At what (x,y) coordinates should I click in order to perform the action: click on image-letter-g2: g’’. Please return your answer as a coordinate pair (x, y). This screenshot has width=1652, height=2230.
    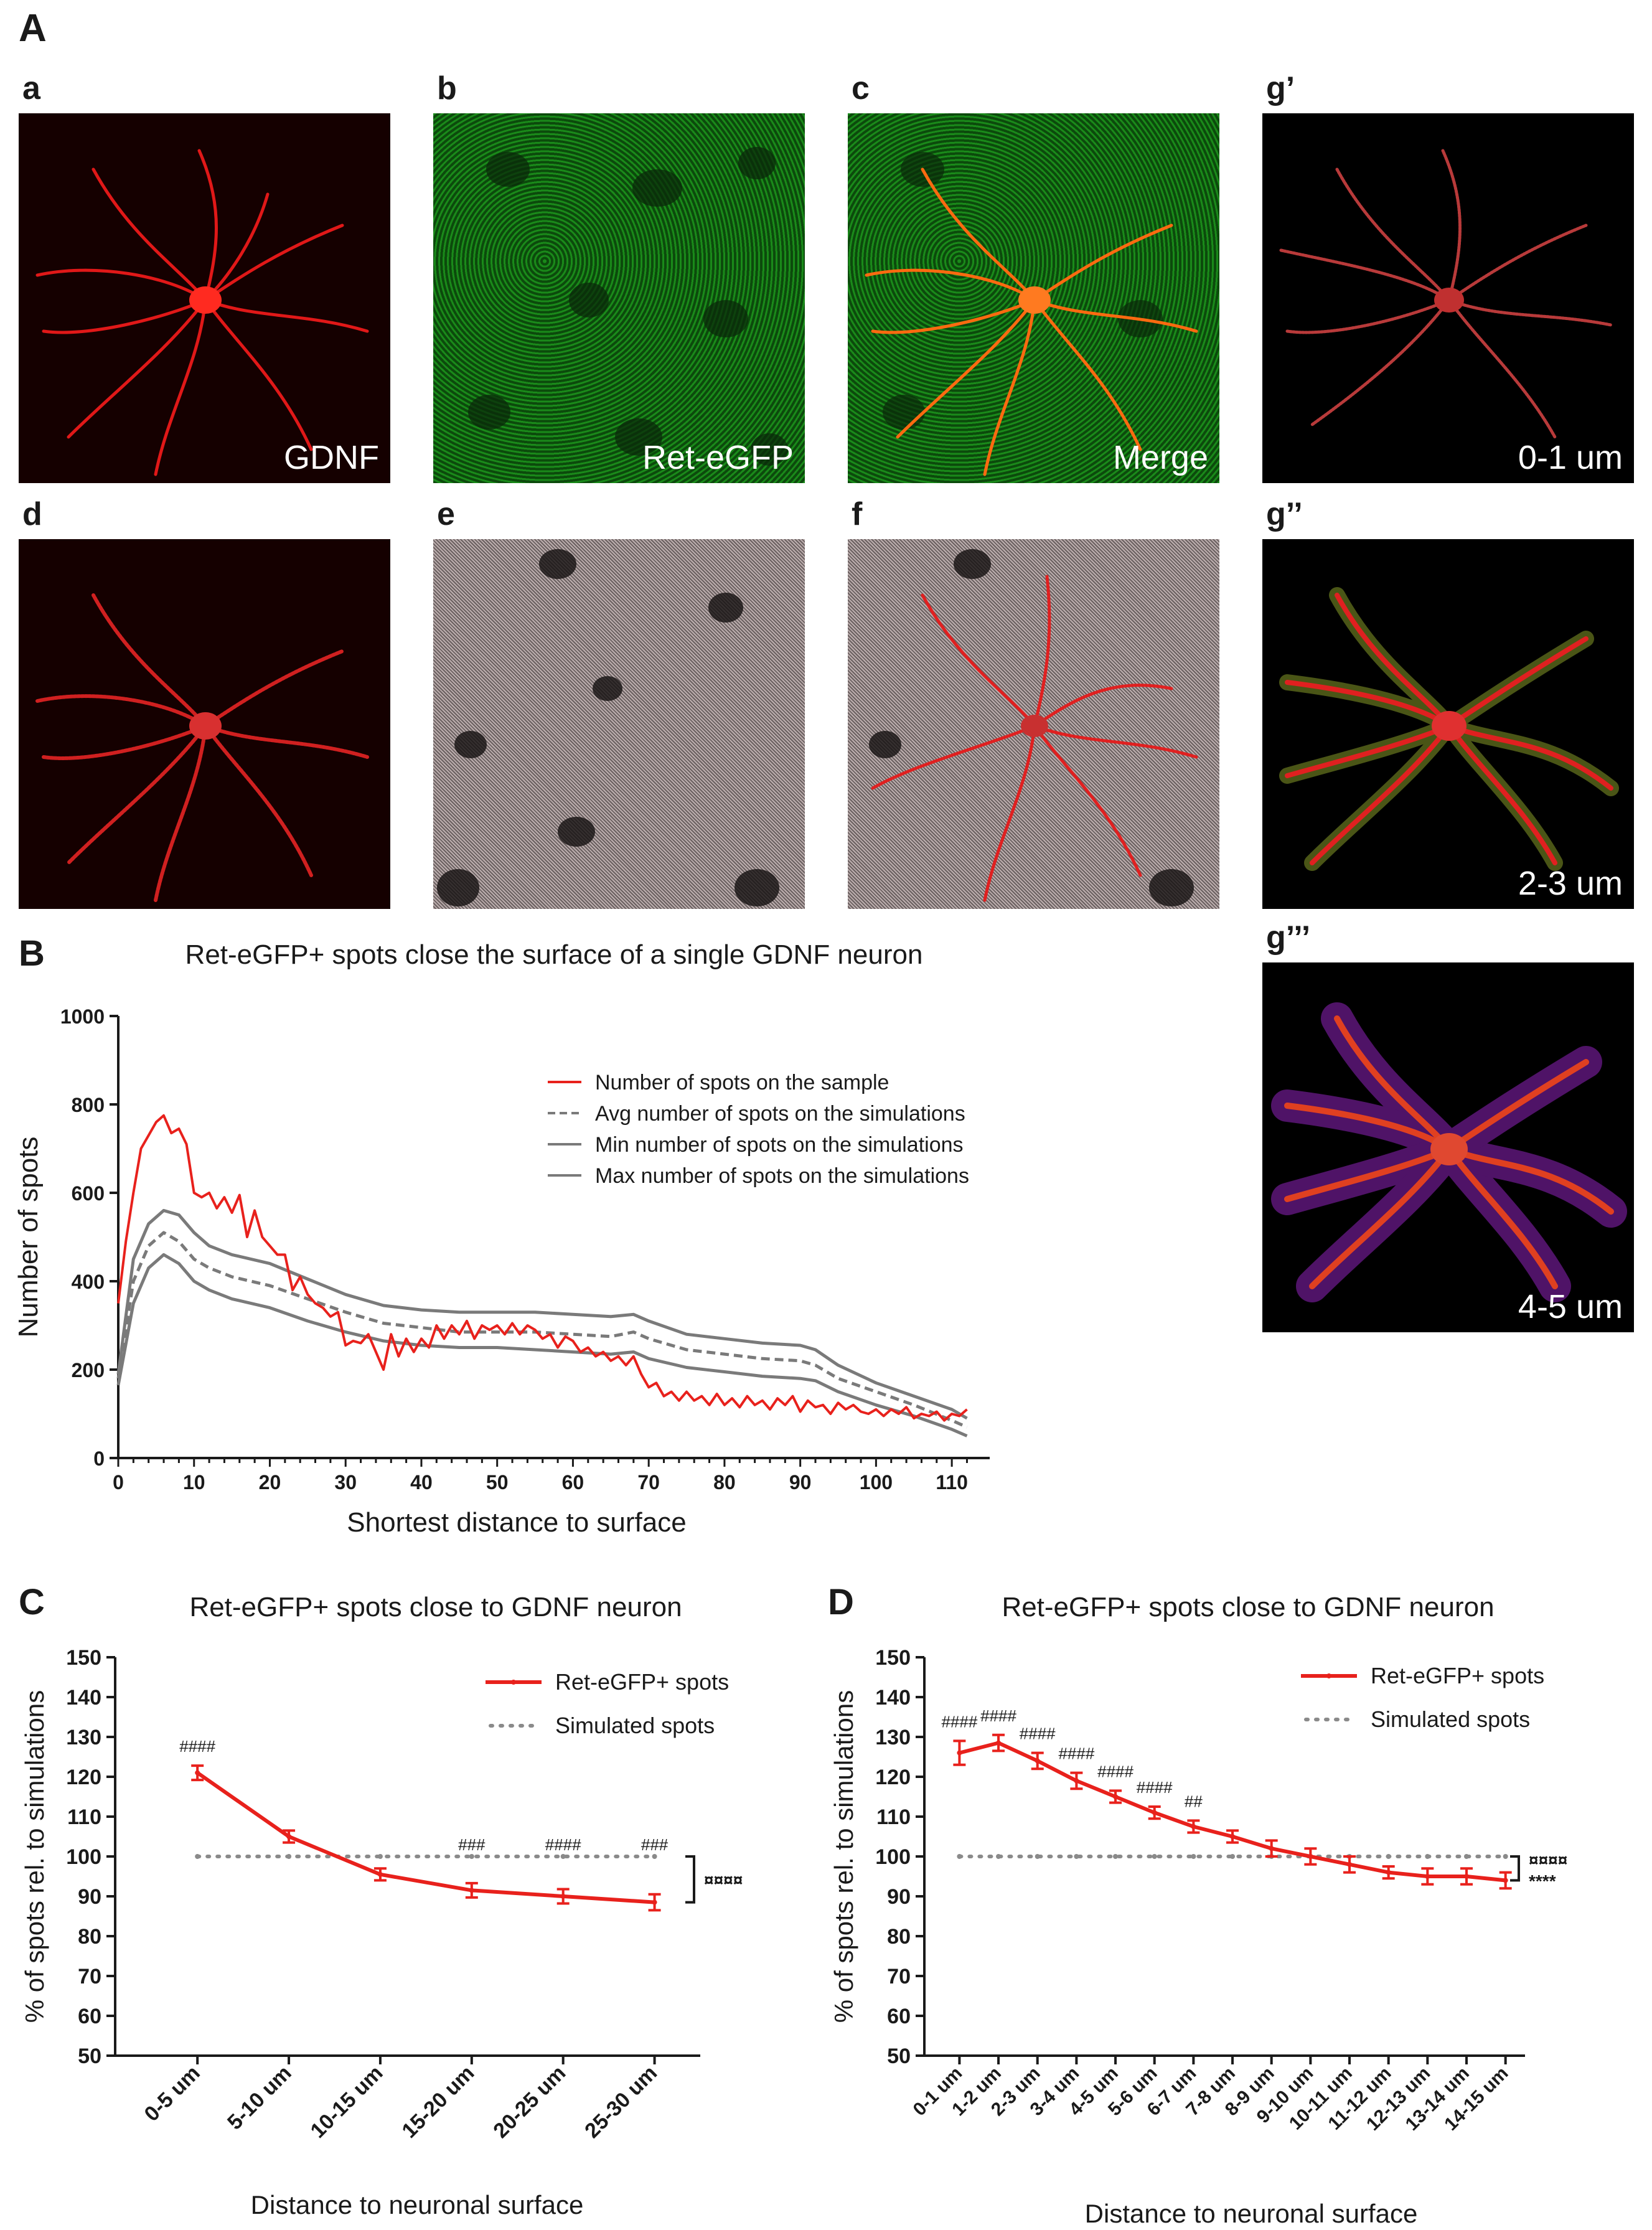
    Looking at the image, I should click on (1284, 514).